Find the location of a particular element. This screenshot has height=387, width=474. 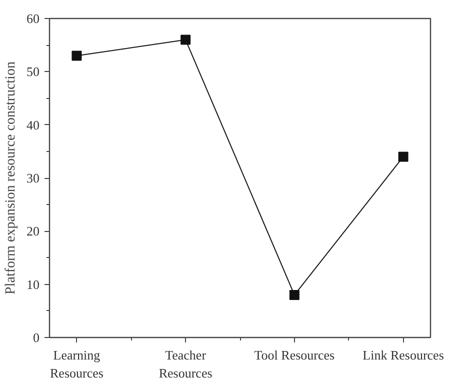

y-tick-label: 20 is located at coordinates (33, 231).